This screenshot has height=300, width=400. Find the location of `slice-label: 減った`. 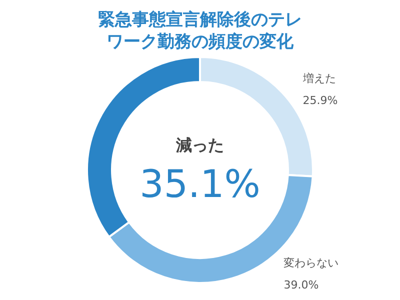

slice-label: 減った is located at coordinates (199, 145).